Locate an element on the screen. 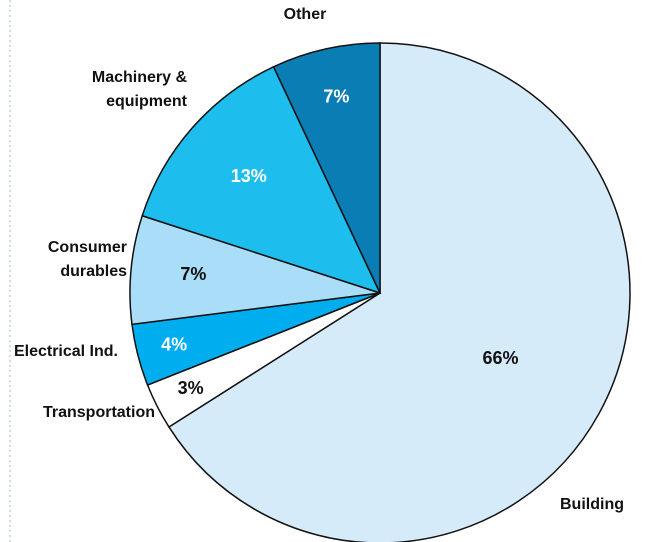 The image size is (654, 542). value-label: 13% is located at coordinates (249, 176).